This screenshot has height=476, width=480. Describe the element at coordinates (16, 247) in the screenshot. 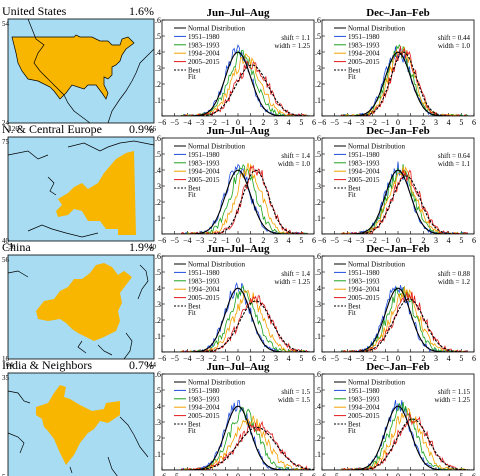

I see `region-name: China` at that location.